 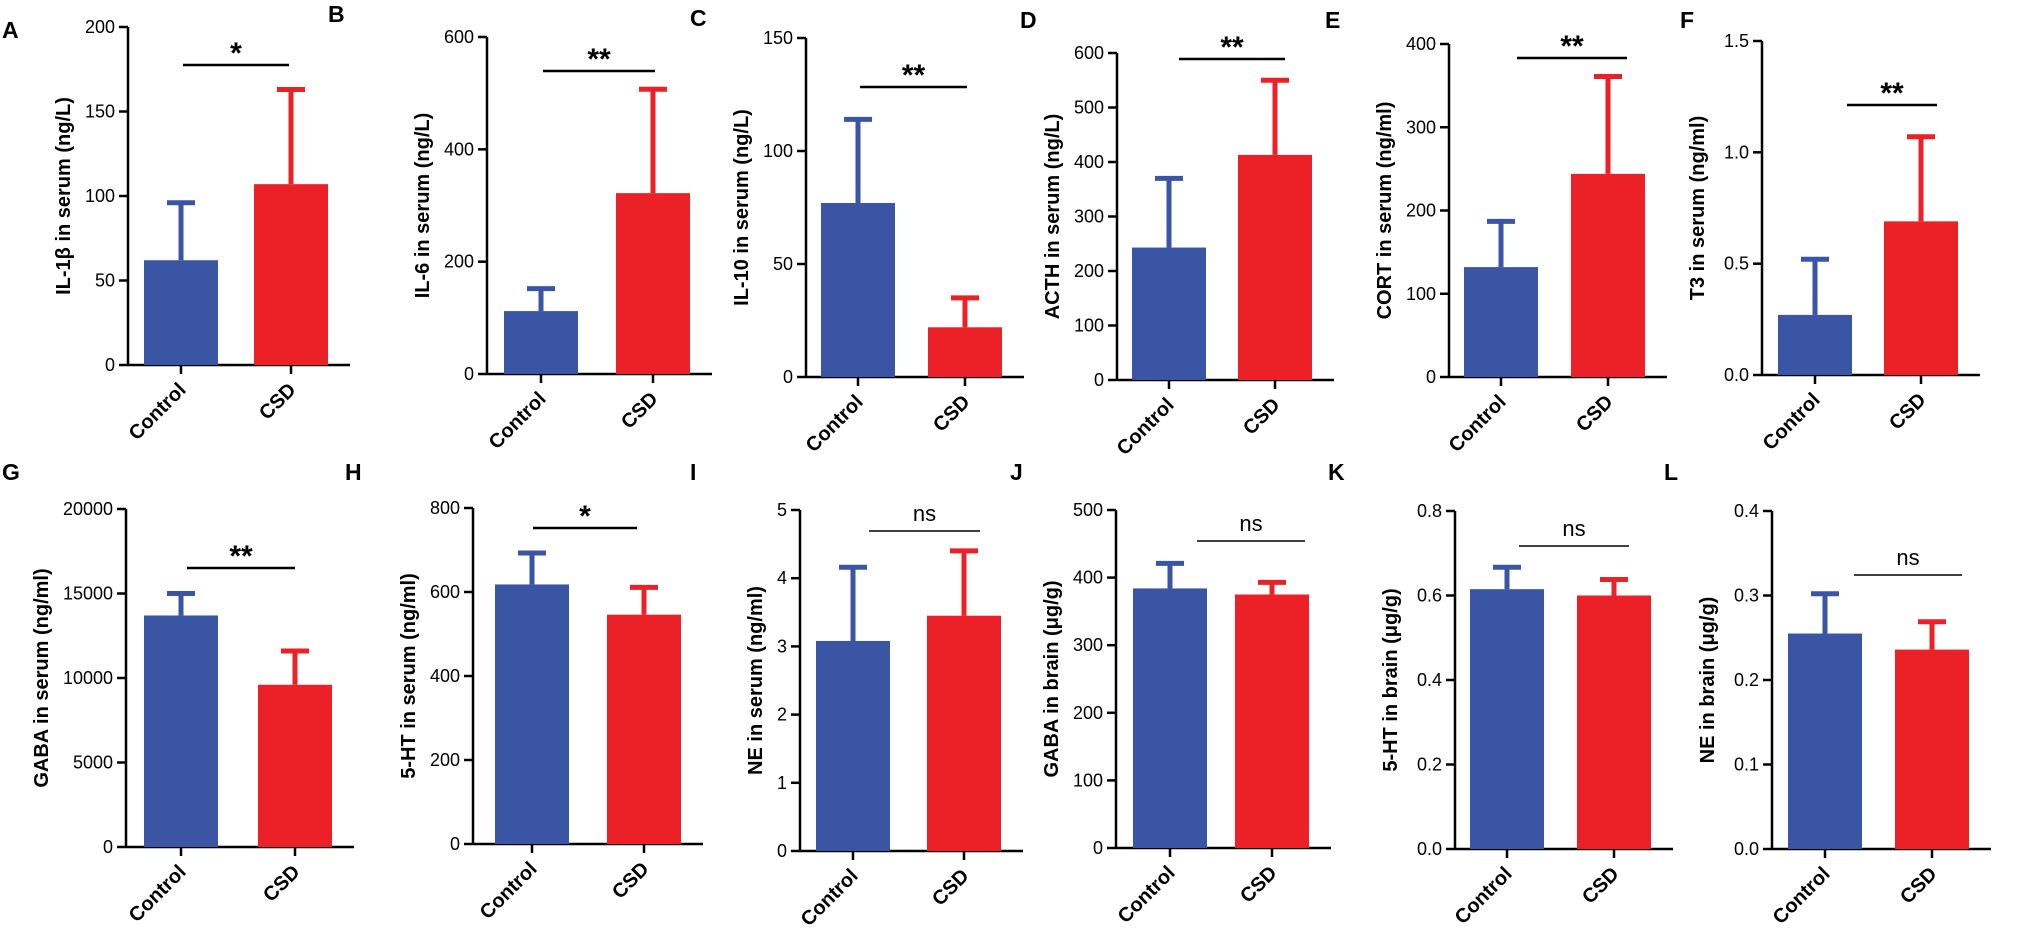 What do you see at coordinates (782, 783) in the screenshot?
I see `y-tick-label: 1` at bounding box center [782, 783].